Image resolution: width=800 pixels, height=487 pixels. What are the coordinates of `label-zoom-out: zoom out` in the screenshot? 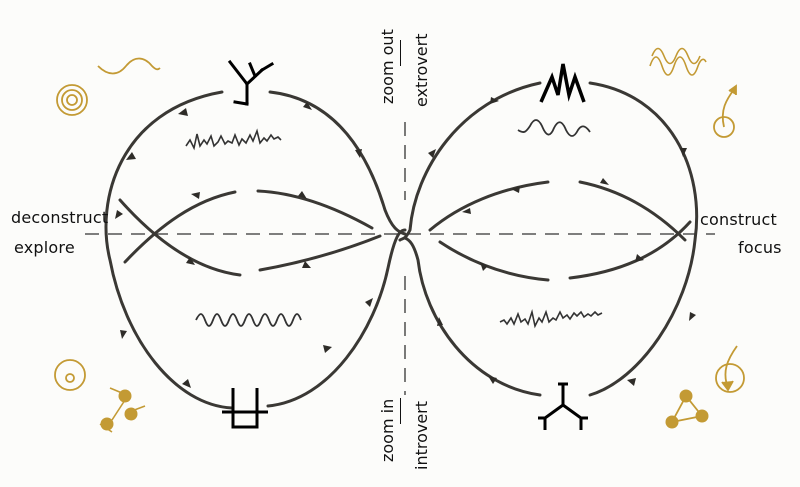 It's located at (387, 66).